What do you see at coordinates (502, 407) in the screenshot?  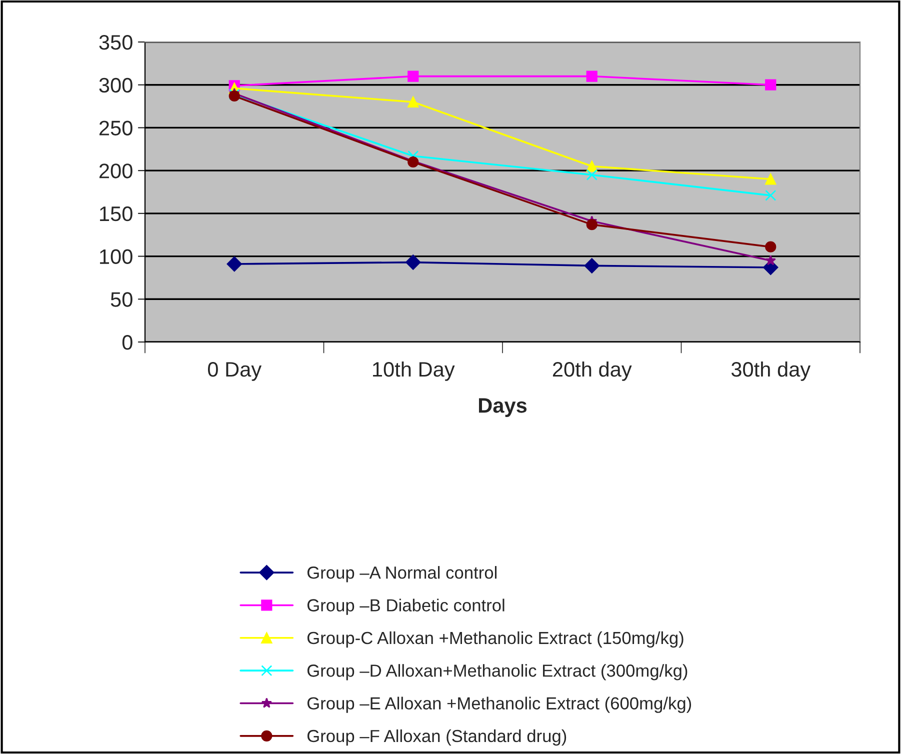 I see `x-axis-title: Days` at bounding box center [502, 407].